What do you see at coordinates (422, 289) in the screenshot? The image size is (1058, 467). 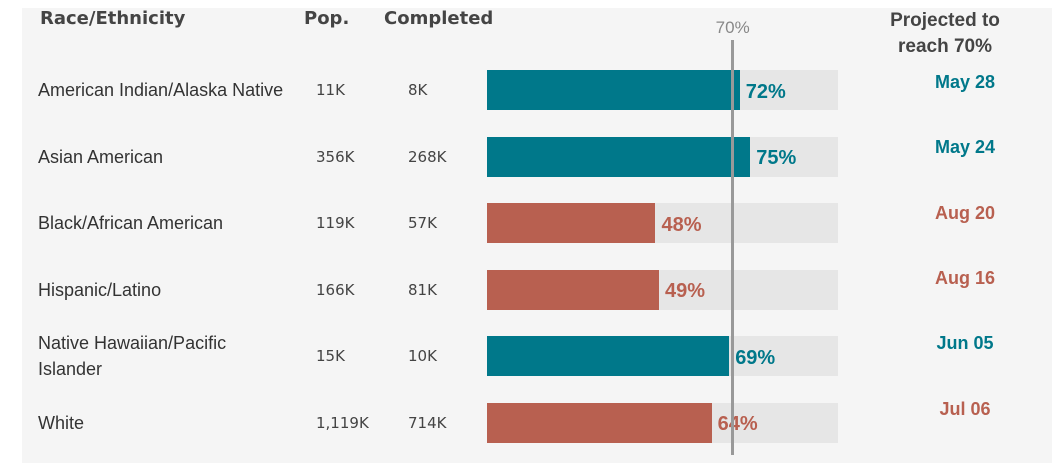 I see `completed-cell: 81K` at bounding box center [422, 289].